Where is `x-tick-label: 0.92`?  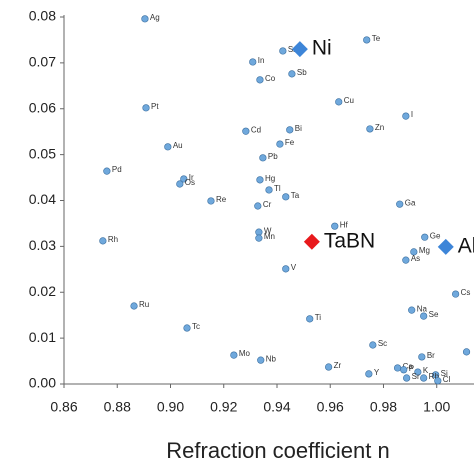
x-tick-label: 0.92 is located at coordinates (223, 407).